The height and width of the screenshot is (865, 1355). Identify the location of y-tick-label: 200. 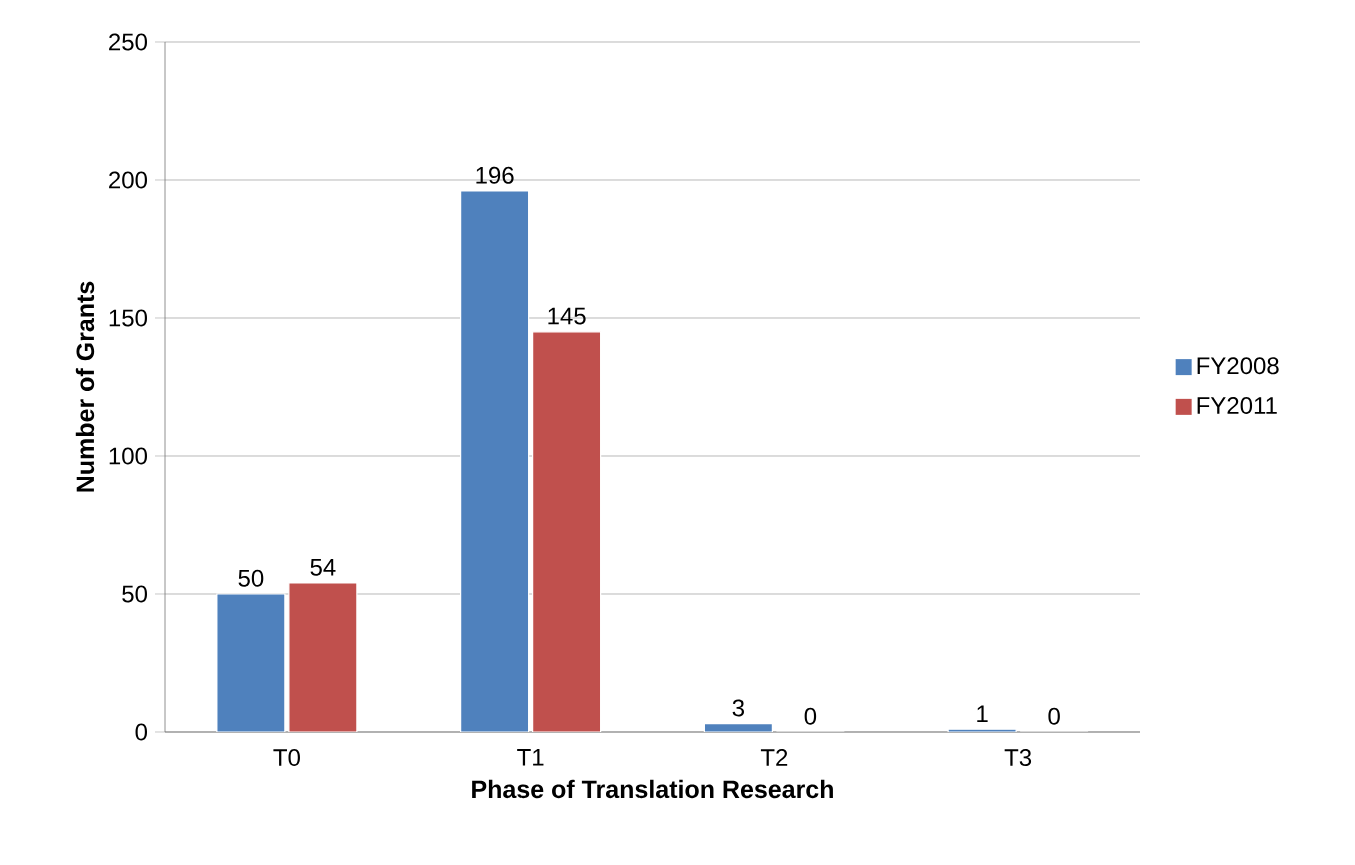
(128, 180).